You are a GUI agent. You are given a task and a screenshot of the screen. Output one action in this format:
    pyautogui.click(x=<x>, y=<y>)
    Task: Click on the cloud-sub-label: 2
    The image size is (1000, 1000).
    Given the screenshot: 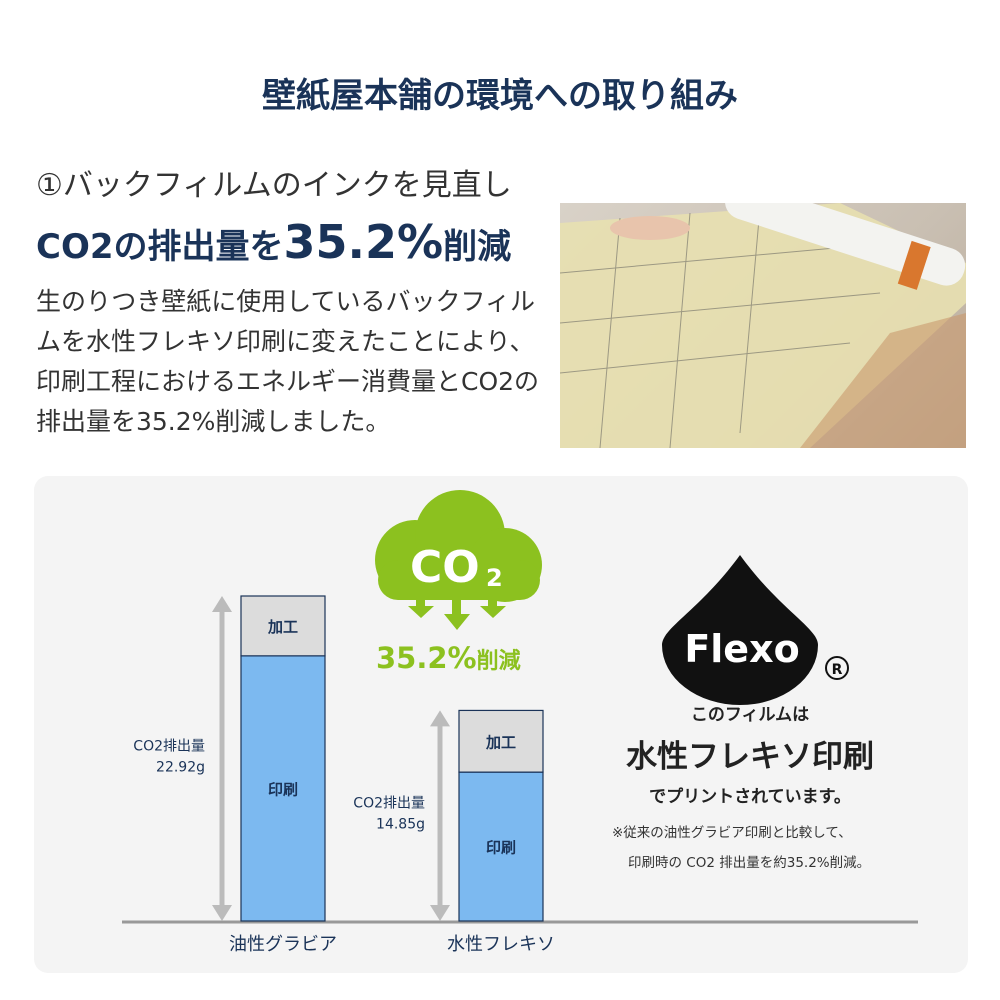 What is the action you would take?
    pyautogui.click(x=494, y=578)
    